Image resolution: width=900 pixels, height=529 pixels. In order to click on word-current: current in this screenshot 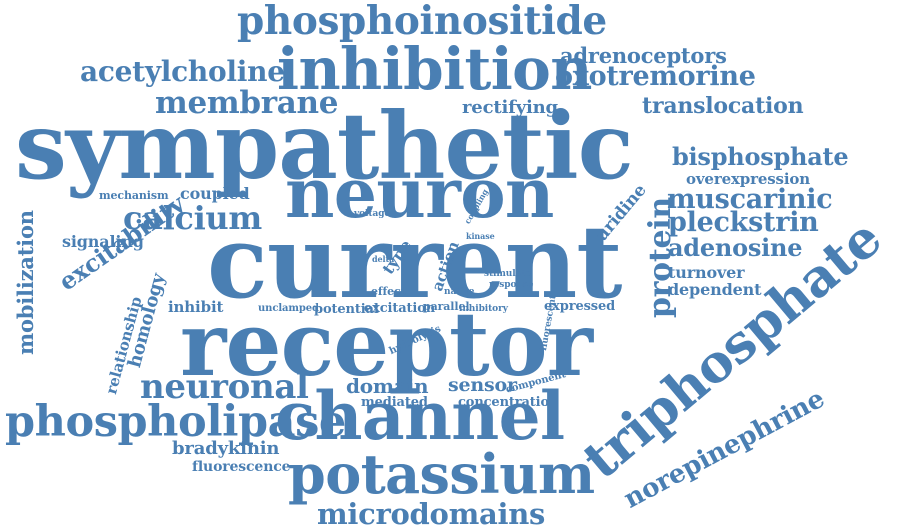, I will do `click(414, 262)`.